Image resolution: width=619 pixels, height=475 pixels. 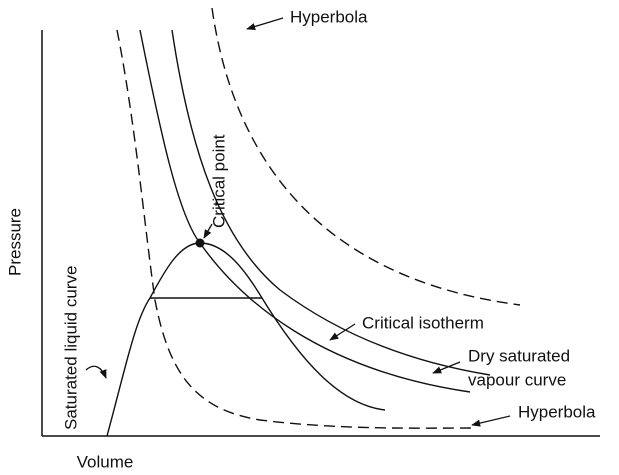 What do you see at coordinates (423, 322) in the screenshot?
I see `label-critical-isotherm: Critical isotherm` at bounding box center [423, 322].